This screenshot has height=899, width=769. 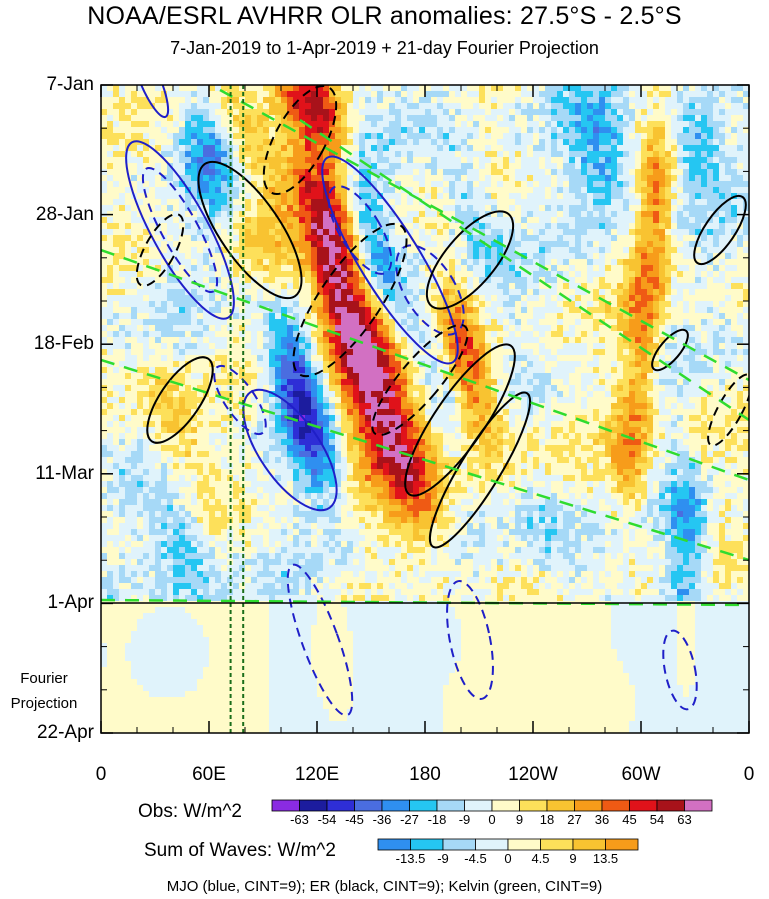 I want to click on y-tick-label: 7-Jan, so click(x=70, y=84).